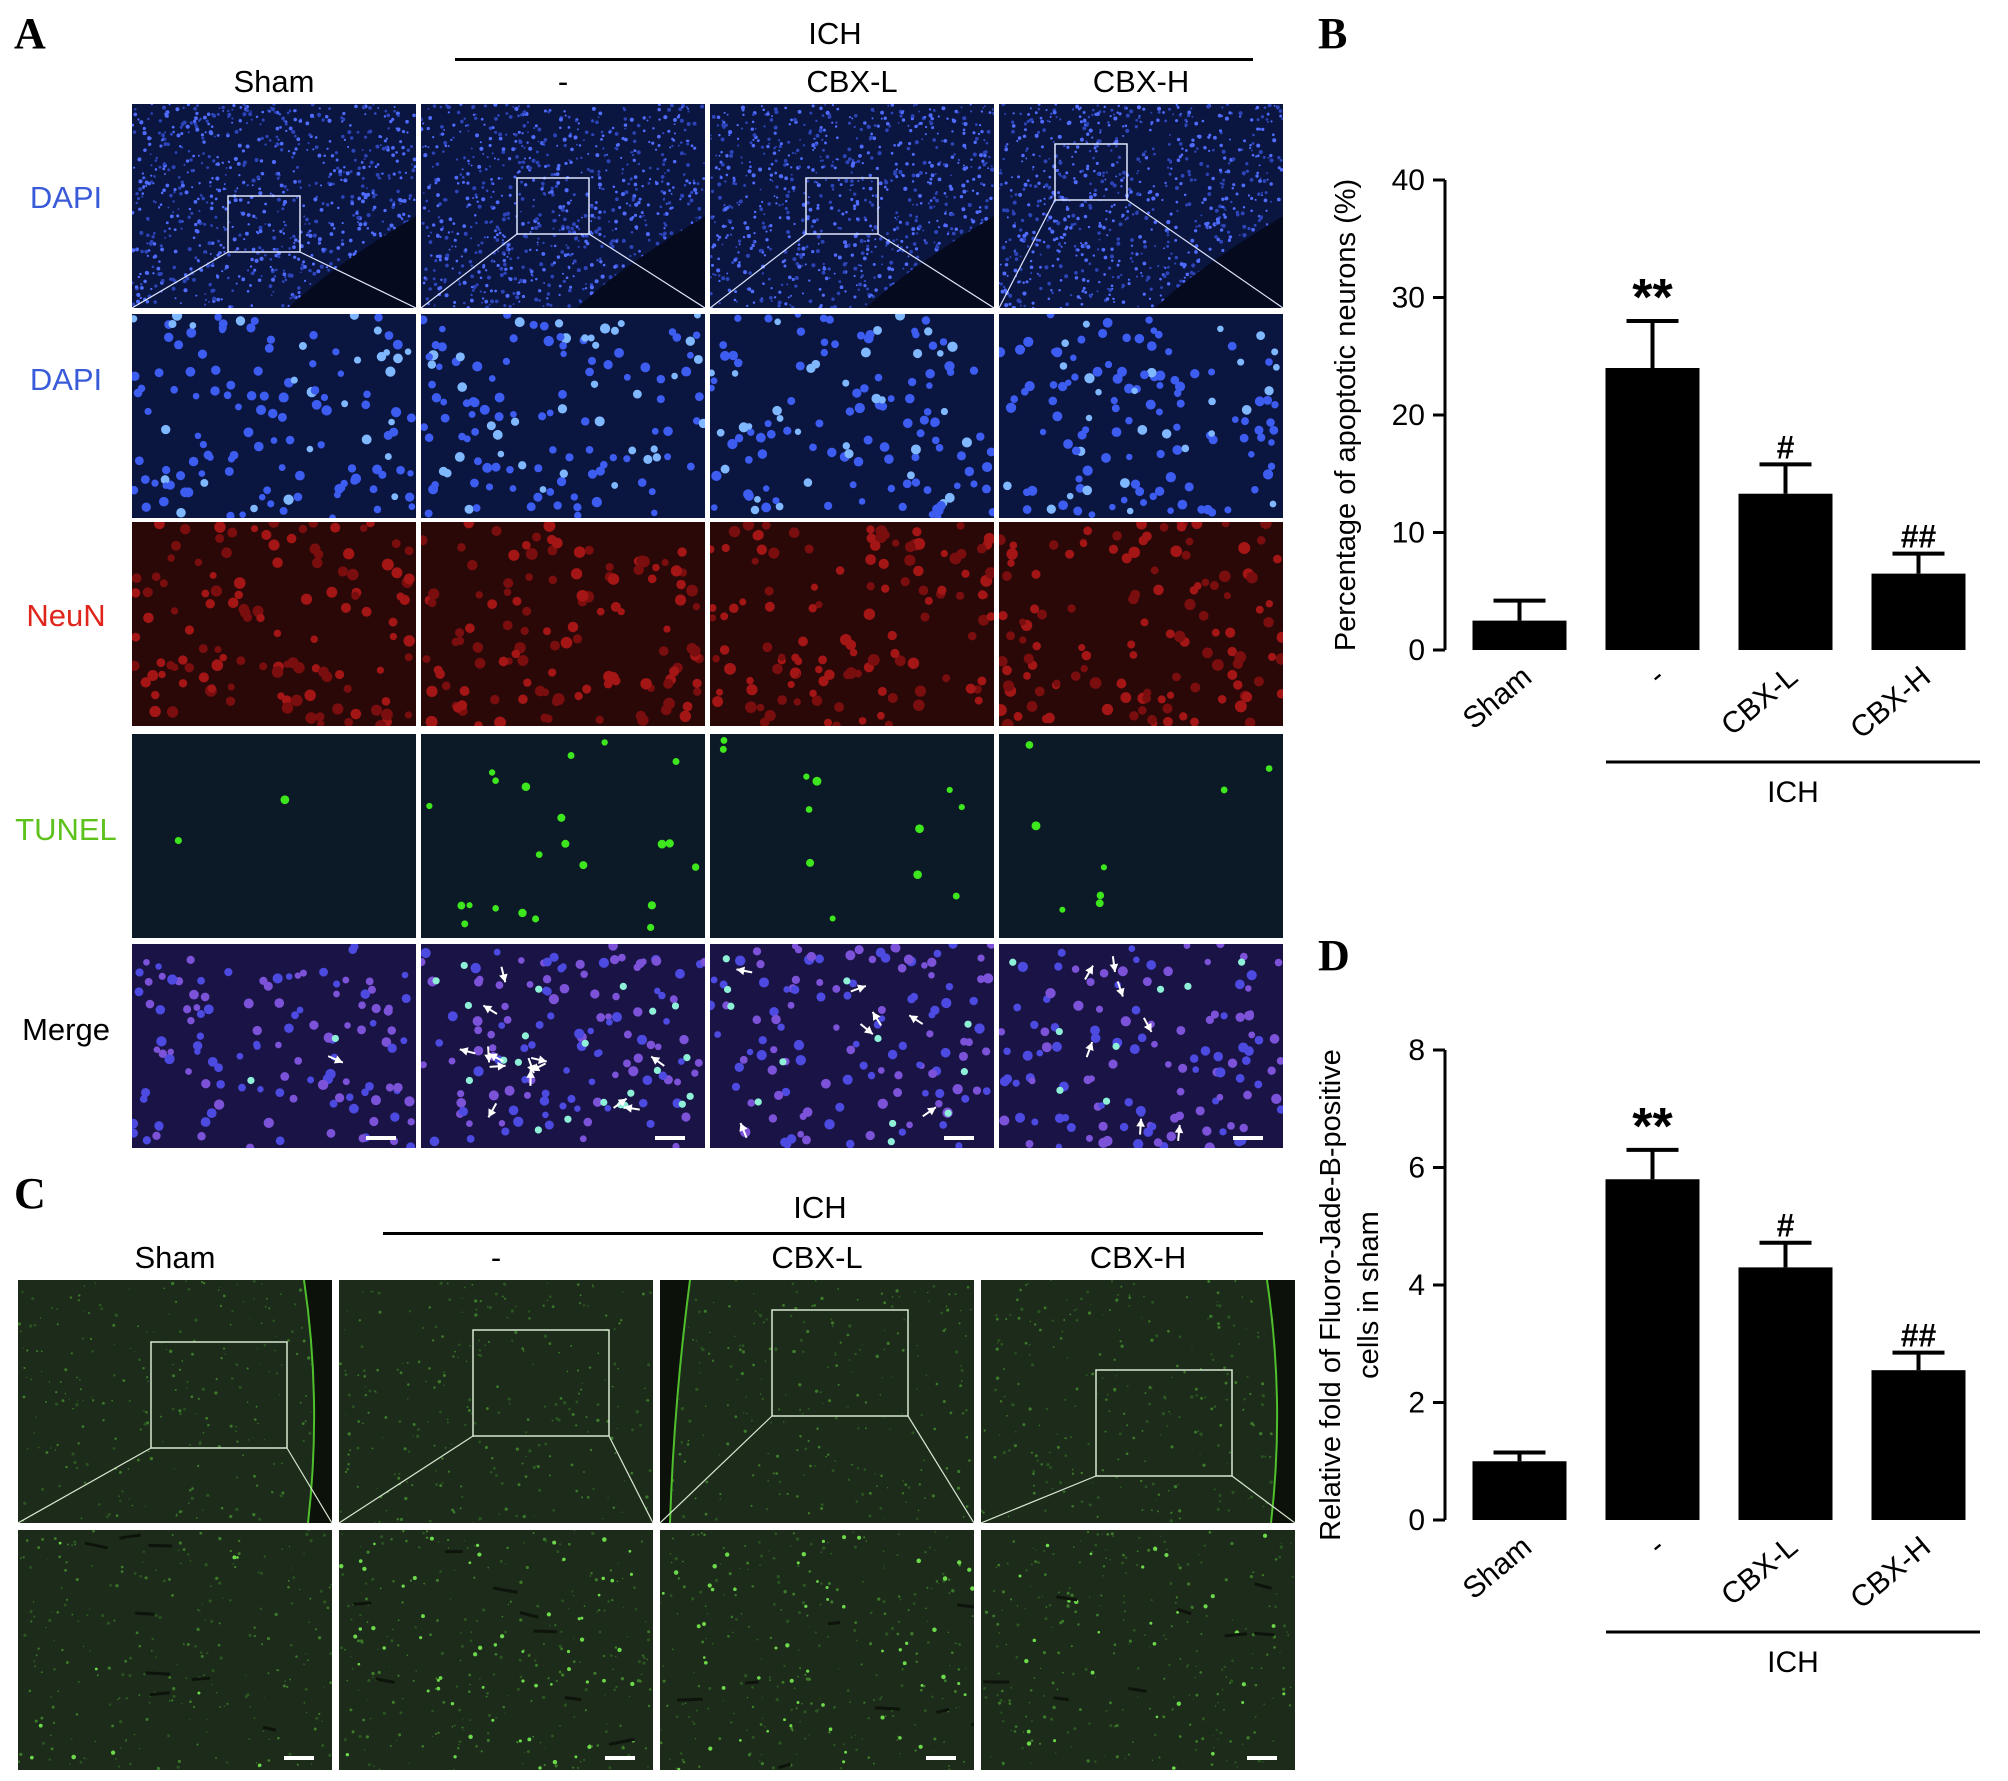 Image resolution: width=2008 pixels, height=1781 pixels. I want to click on category-label-d-2: CBX-L, so click(1759, 1571).